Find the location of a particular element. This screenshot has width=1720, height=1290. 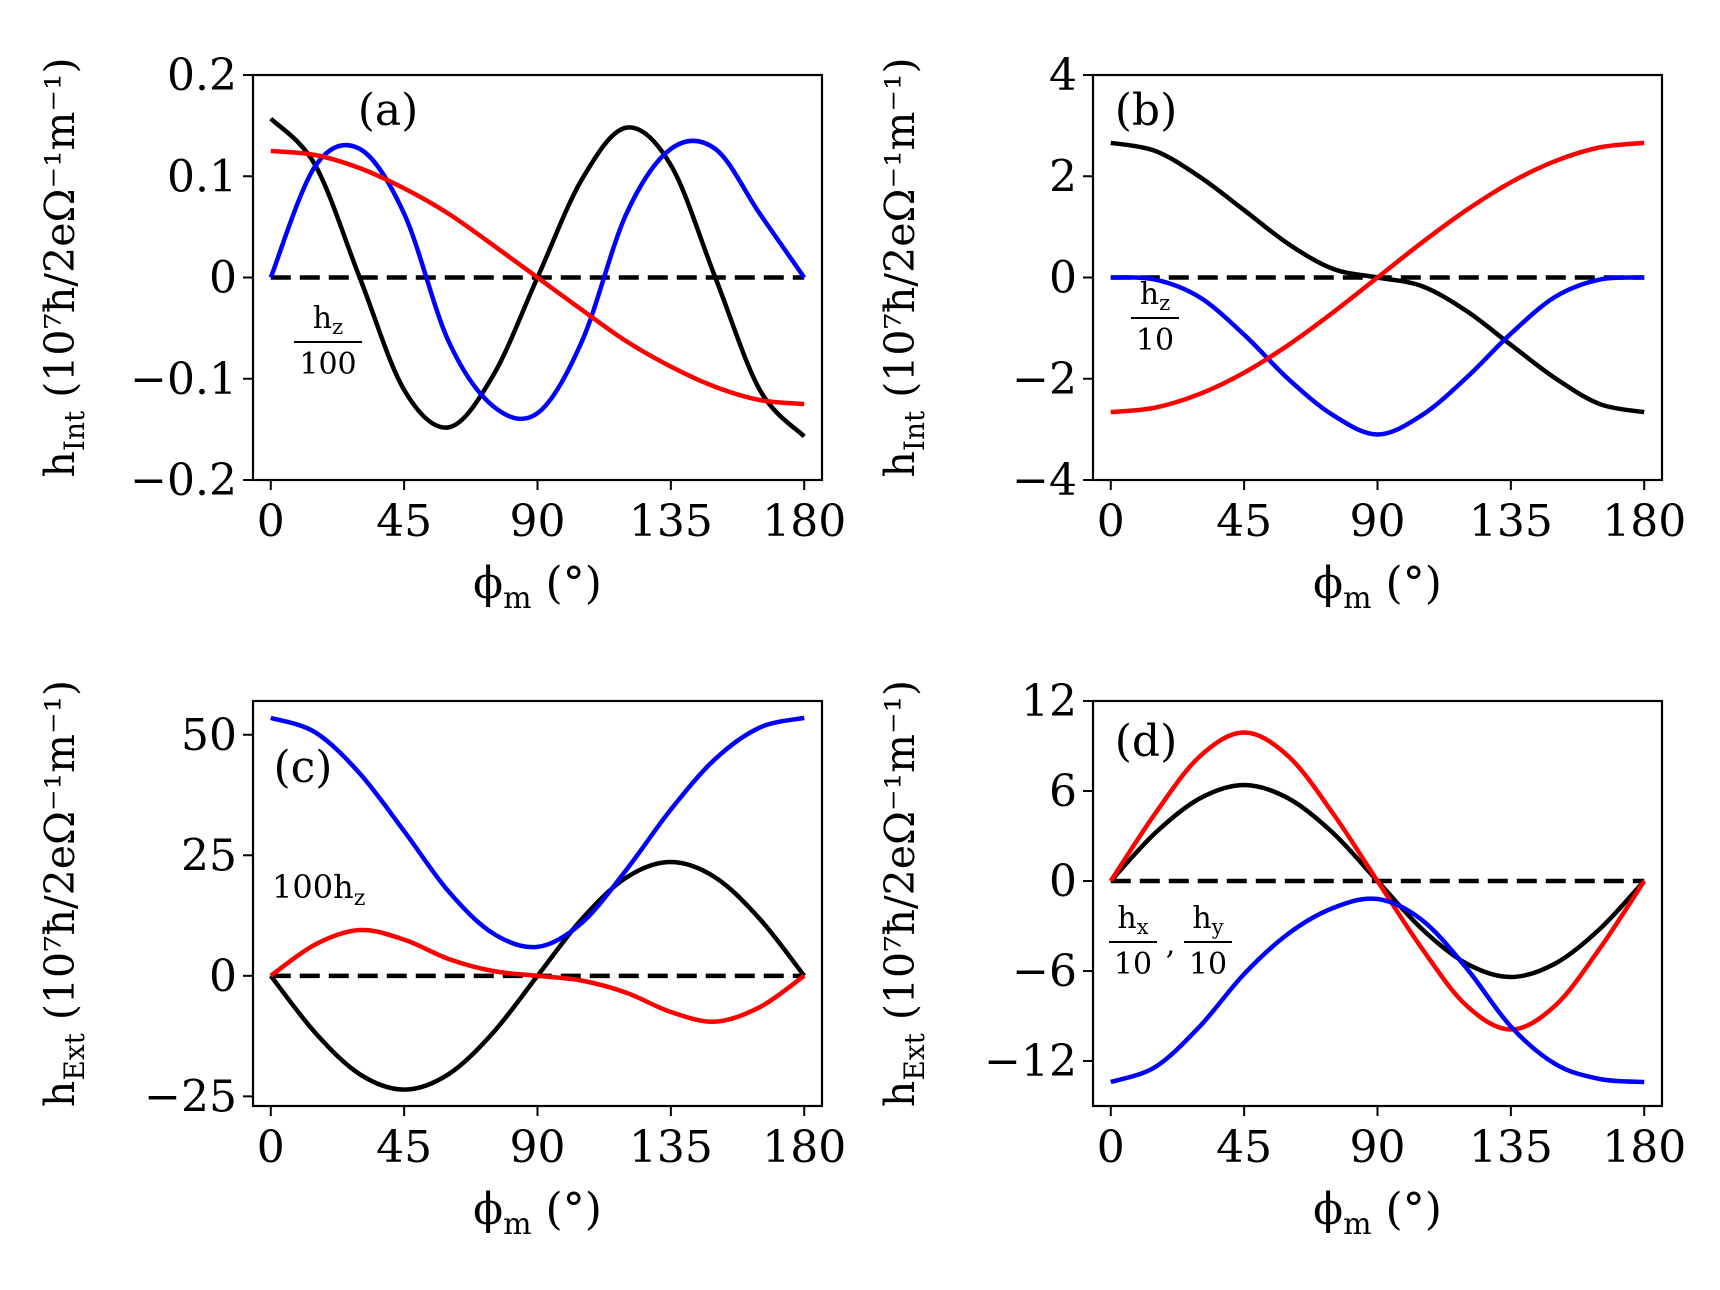

panel-label: (c) is located at coordinates (303, 767).